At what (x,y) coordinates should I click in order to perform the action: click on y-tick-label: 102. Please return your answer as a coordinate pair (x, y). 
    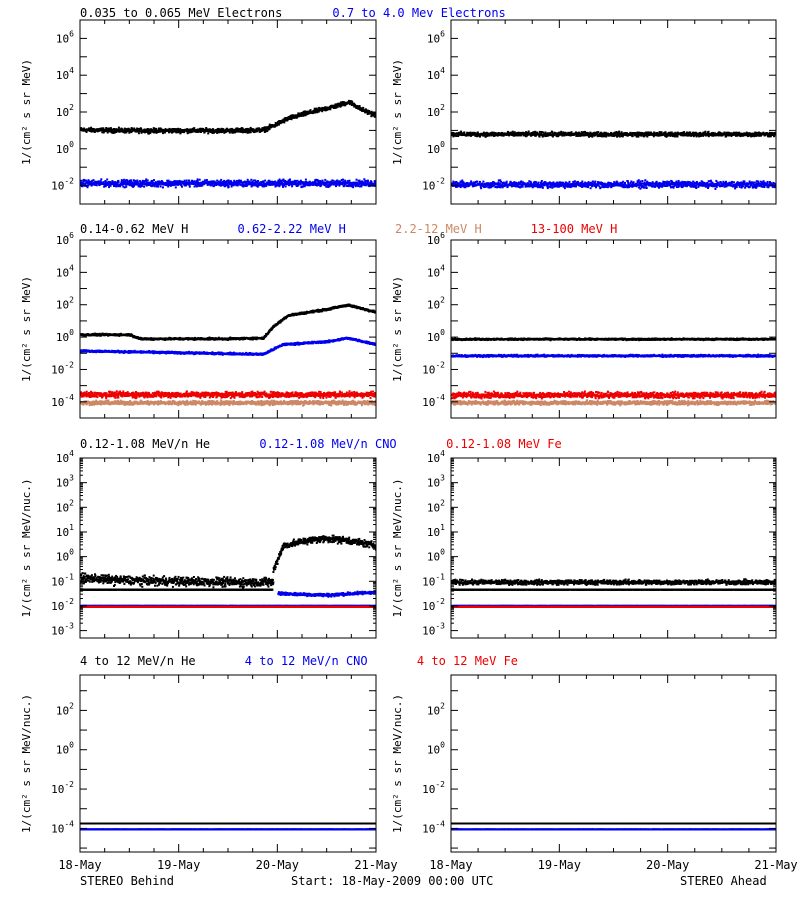
    Looking at the image, I should click on (436, 111).